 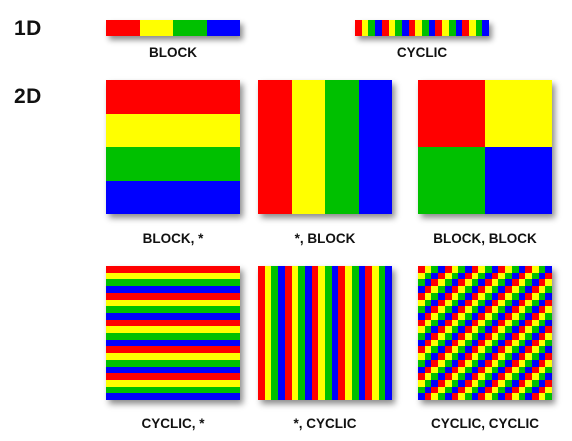 What do you see at coordinates (325, 147) in the screenshot?
I see `pattern-svg` at bounding box center [325, 147].